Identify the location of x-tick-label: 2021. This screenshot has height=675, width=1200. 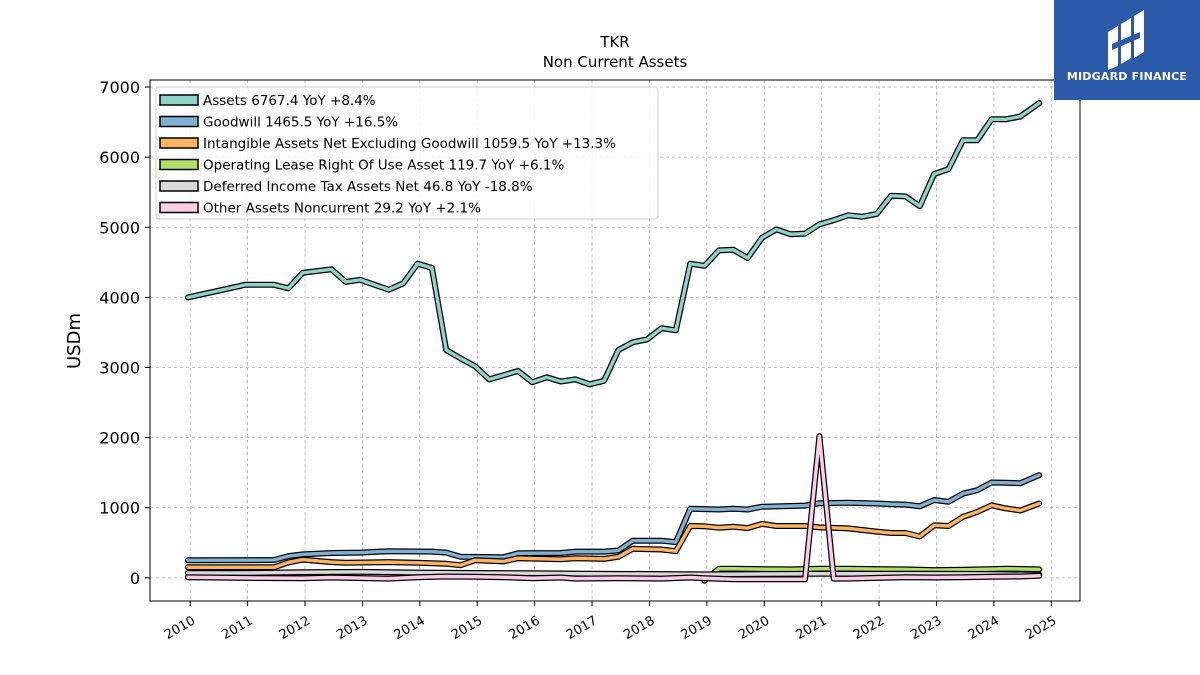
(812, 628).